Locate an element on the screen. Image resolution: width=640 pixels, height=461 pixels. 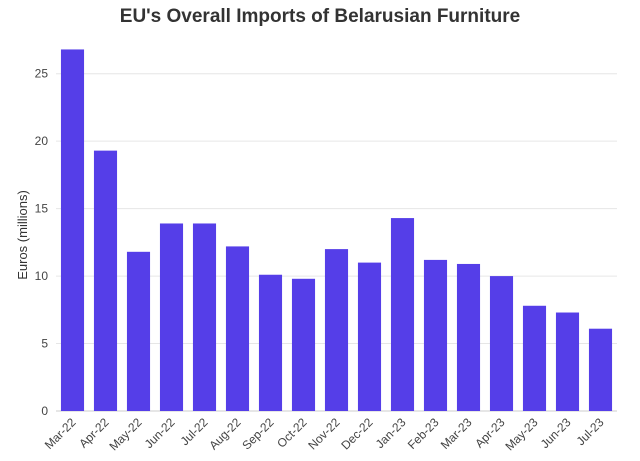
x-tick-label: Jun-23 is located at coordinates (556, 433).